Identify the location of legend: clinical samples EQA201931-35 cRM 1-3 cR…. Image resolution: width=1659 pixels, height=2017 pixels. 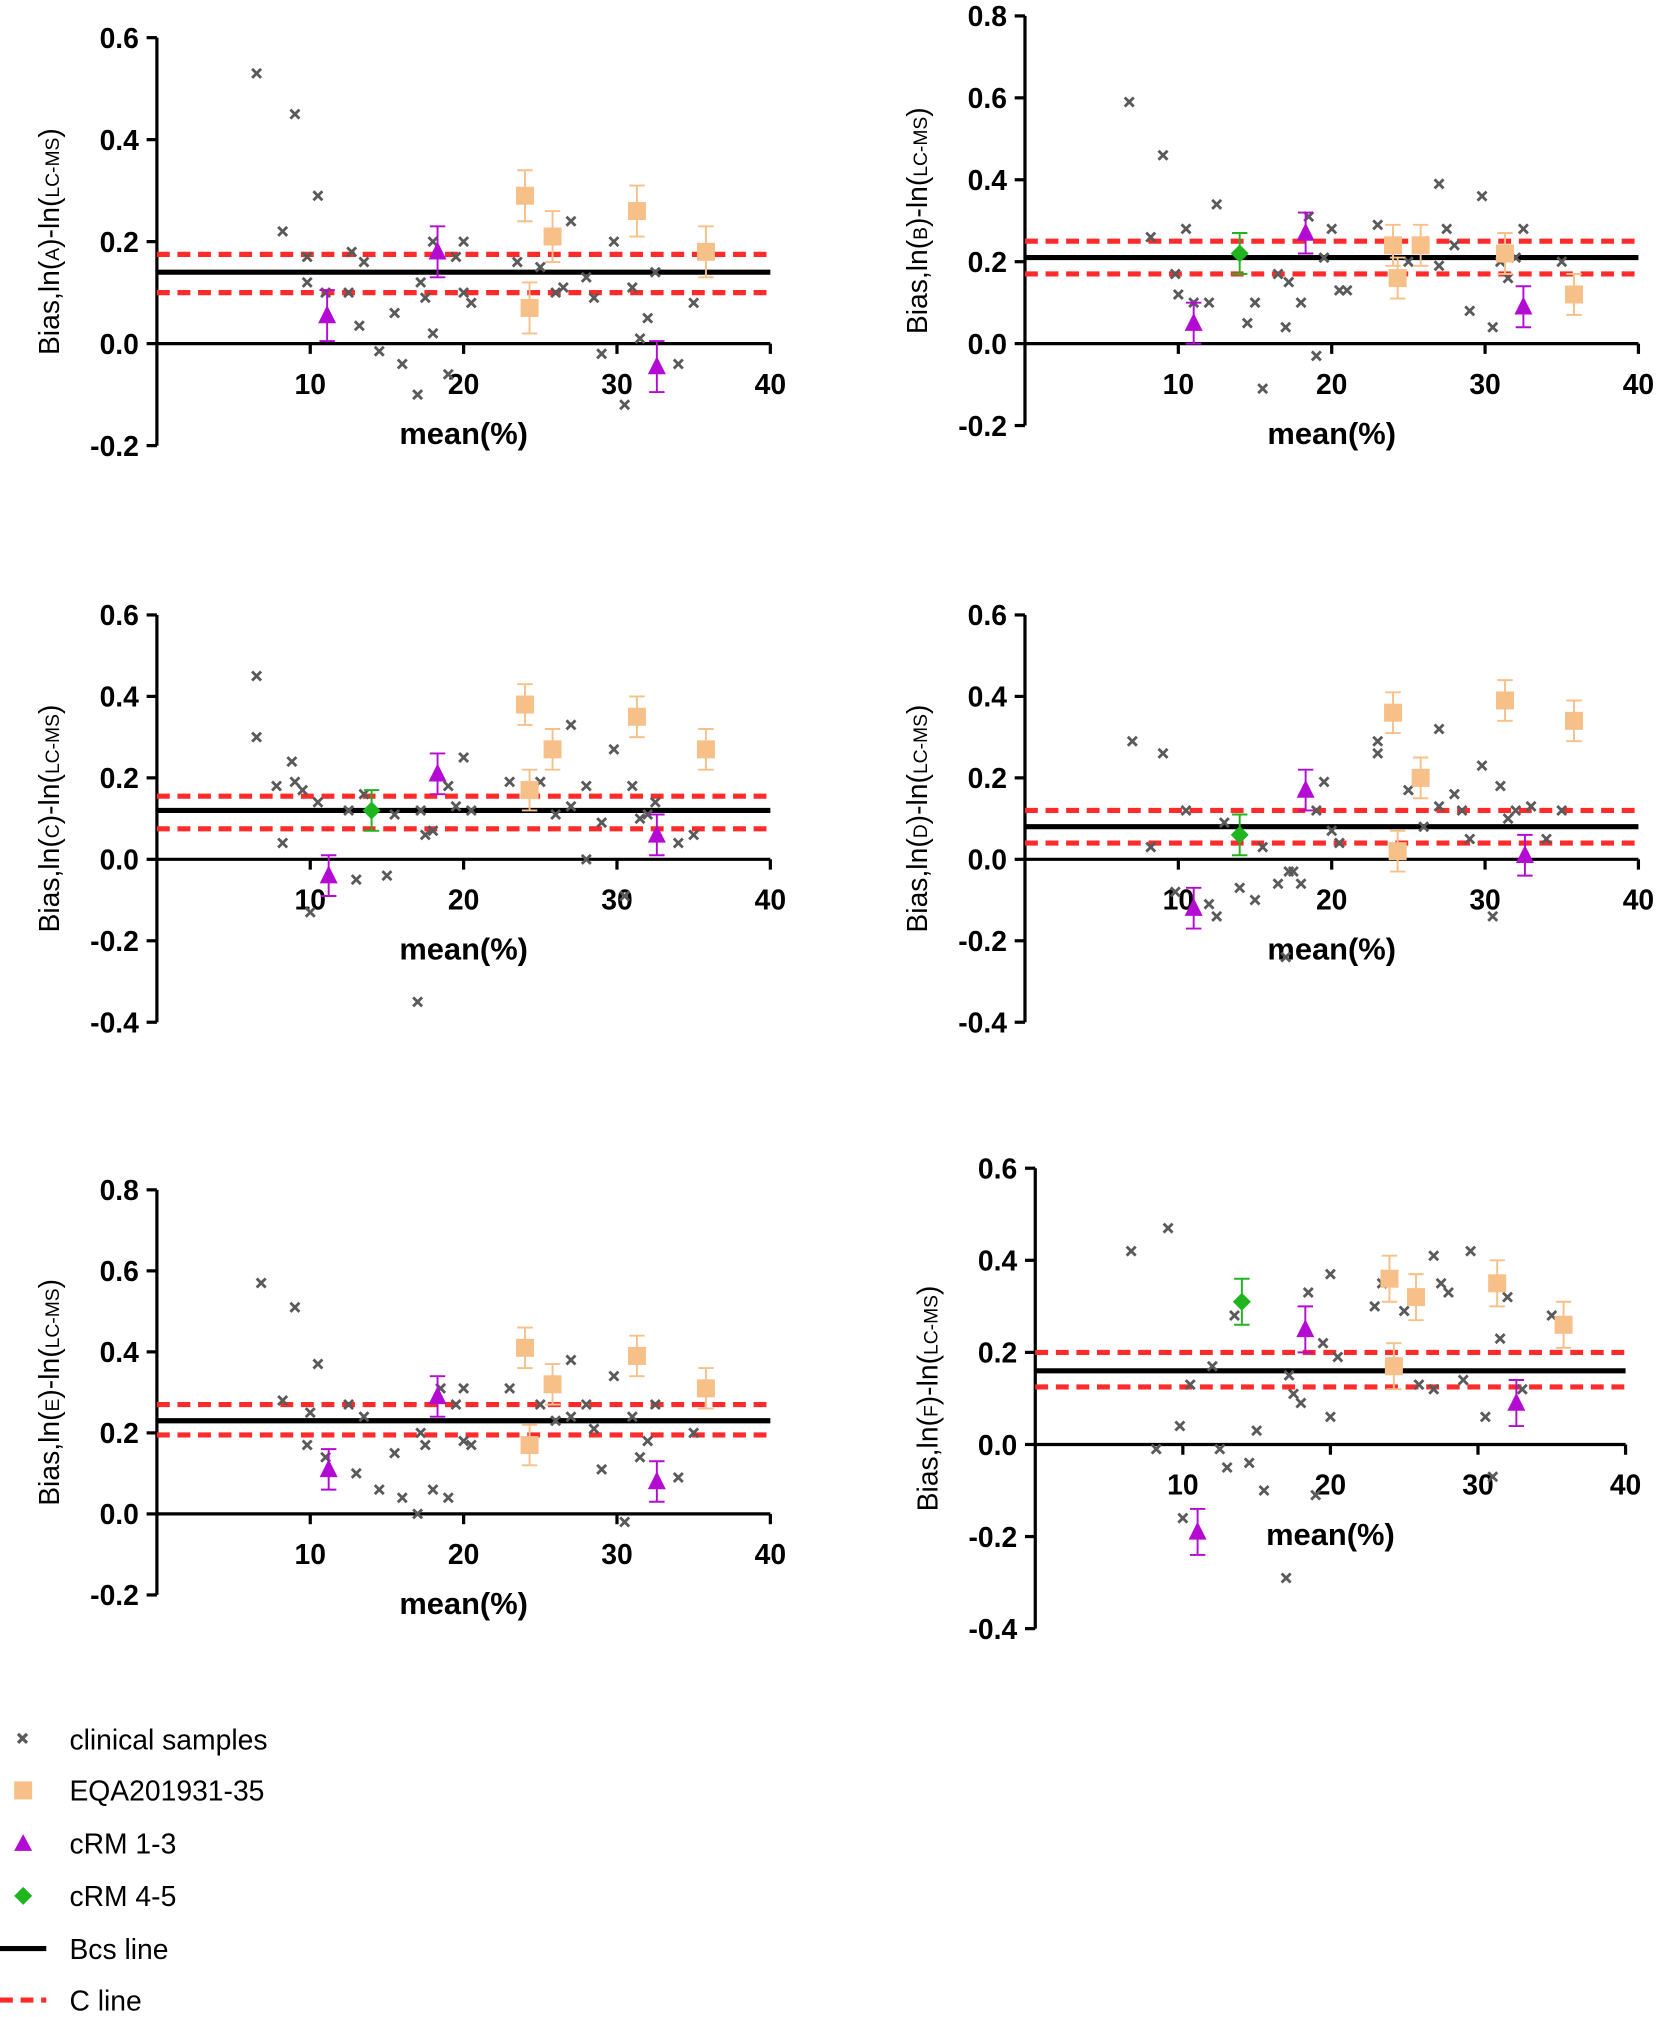
(133, 1869).